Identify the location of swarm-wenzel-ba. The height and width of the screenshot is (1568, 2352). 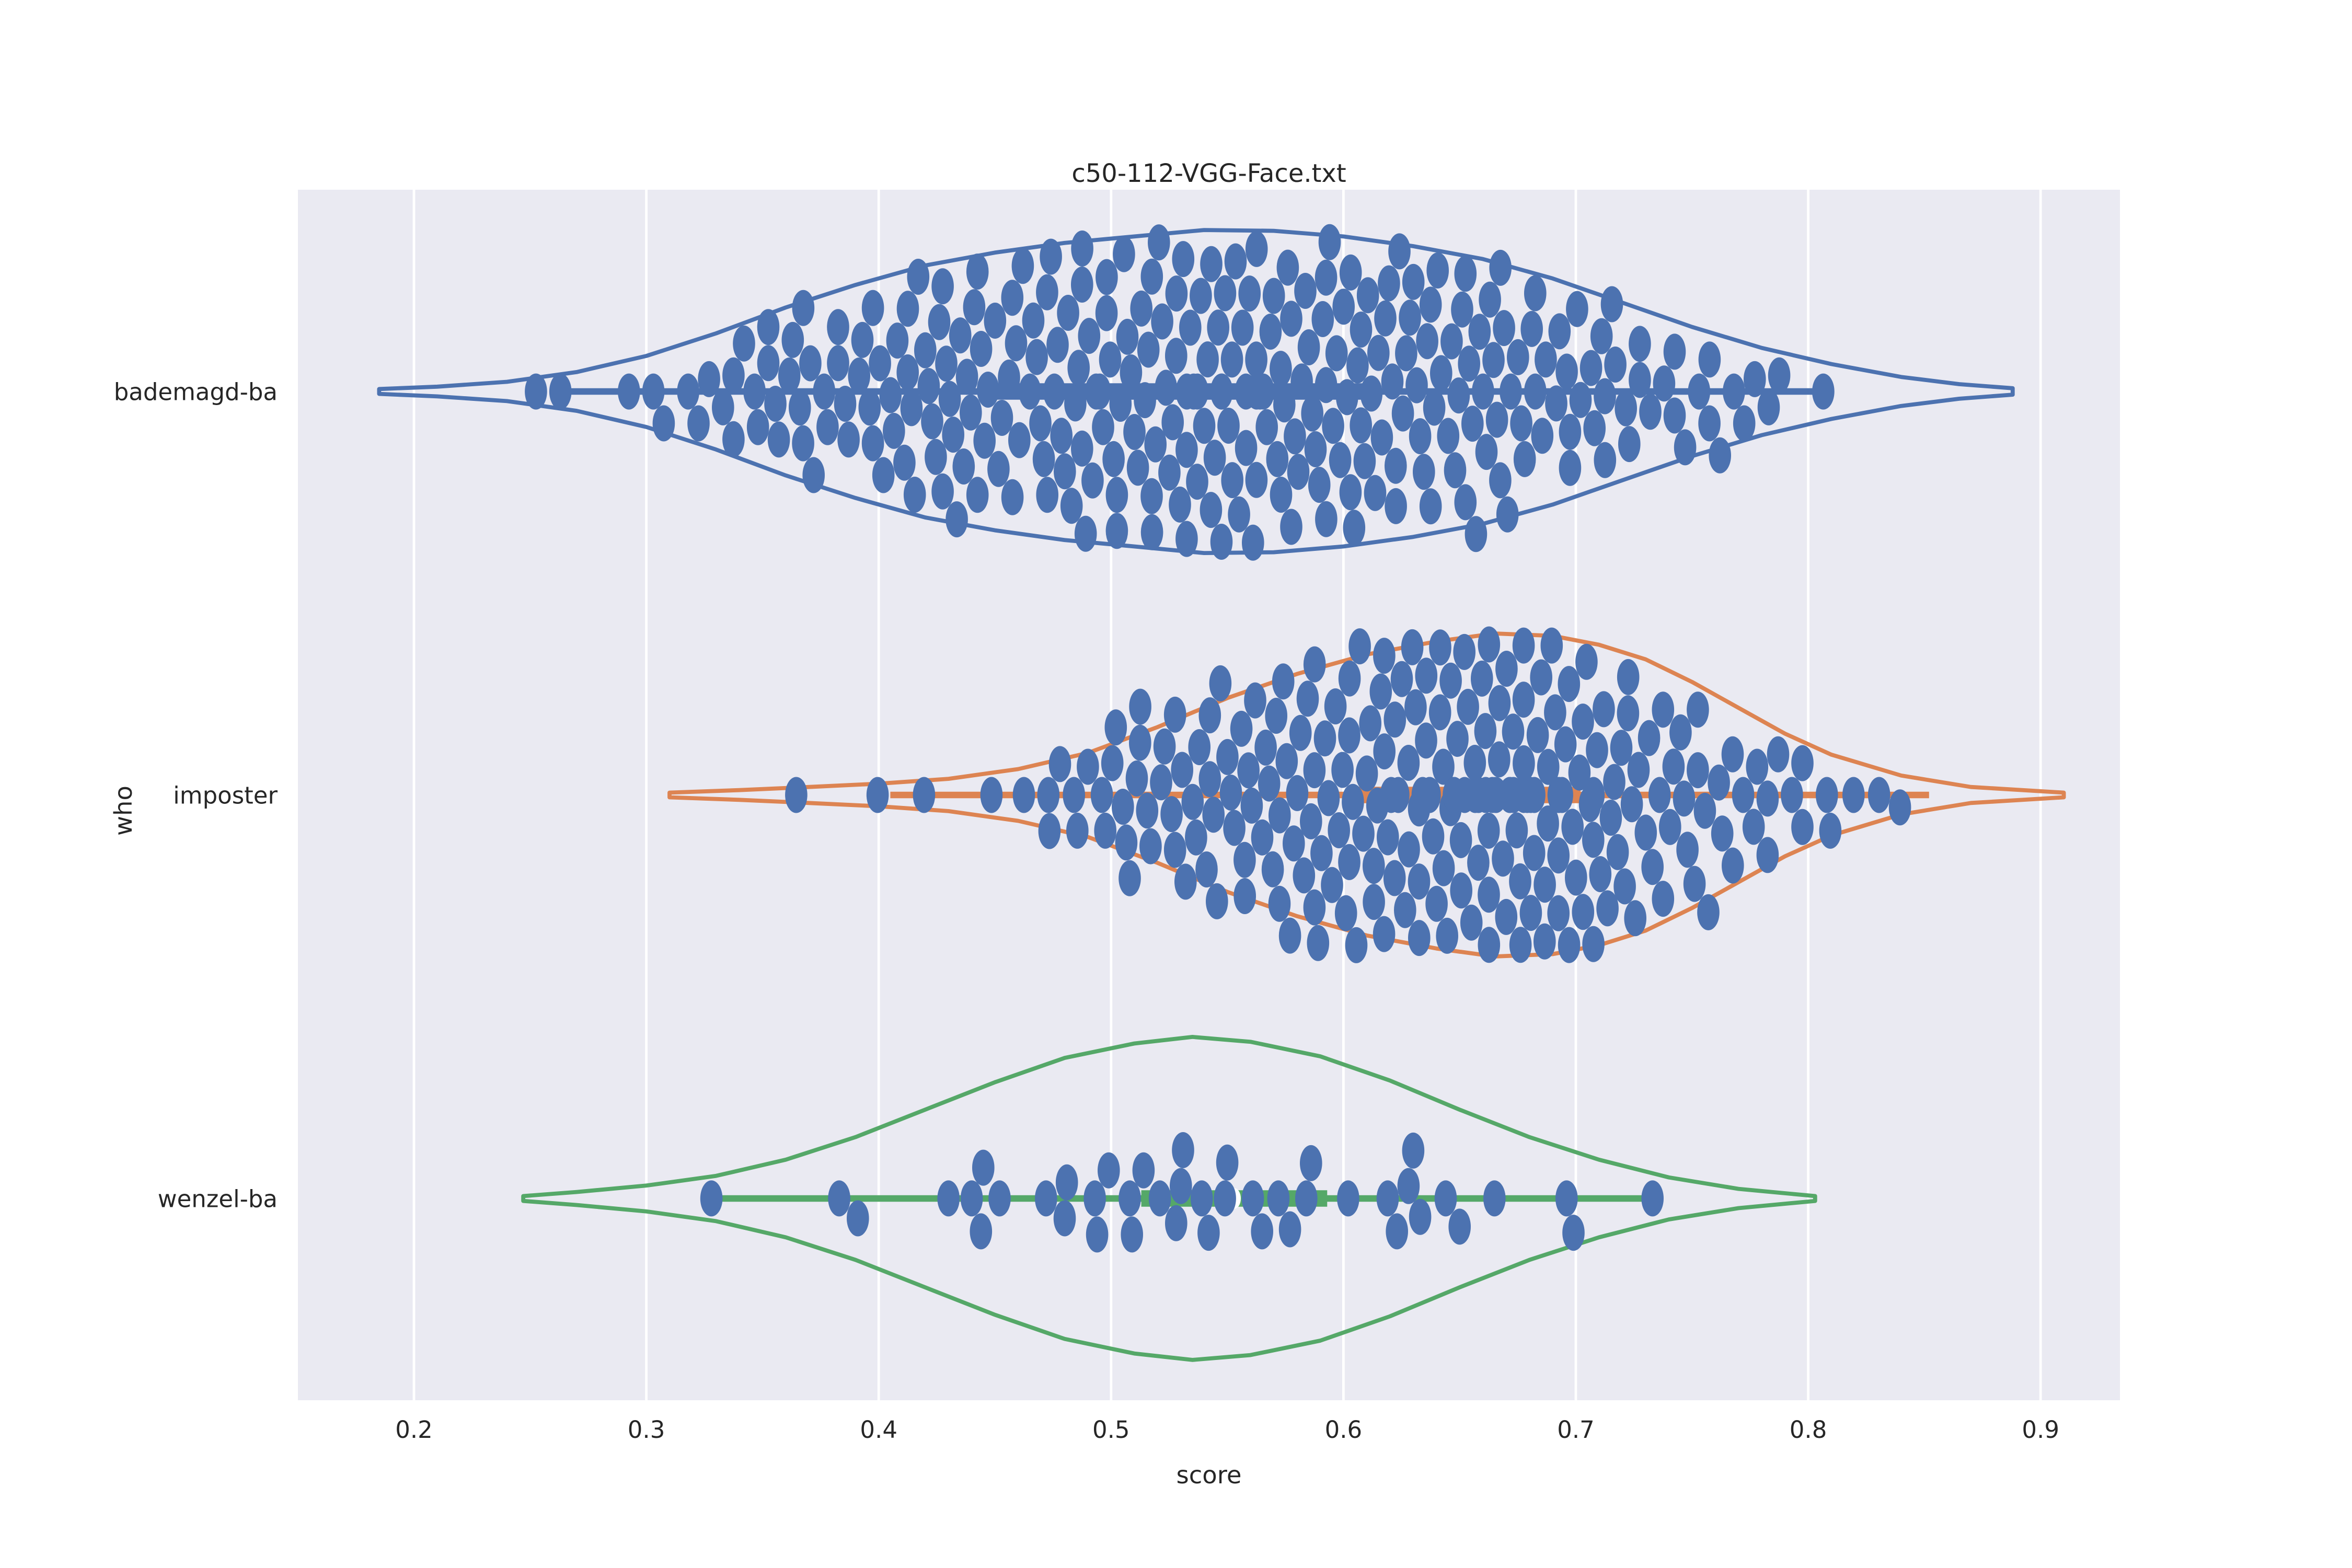
(1182, 1192).